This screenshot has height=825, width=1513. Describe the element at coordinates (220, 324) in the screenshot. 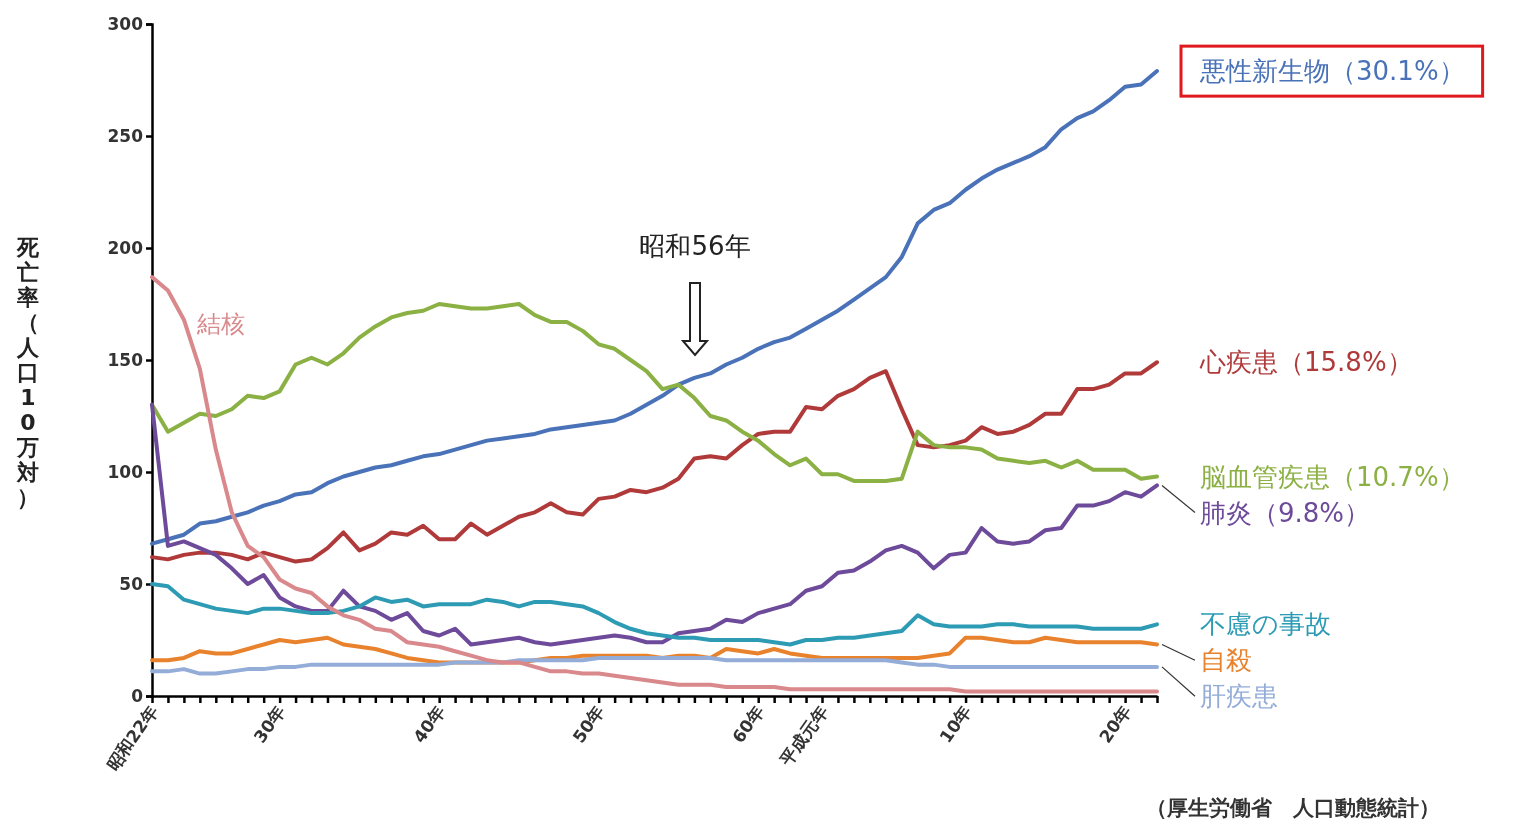

I see `series-label: 結核` at that location.